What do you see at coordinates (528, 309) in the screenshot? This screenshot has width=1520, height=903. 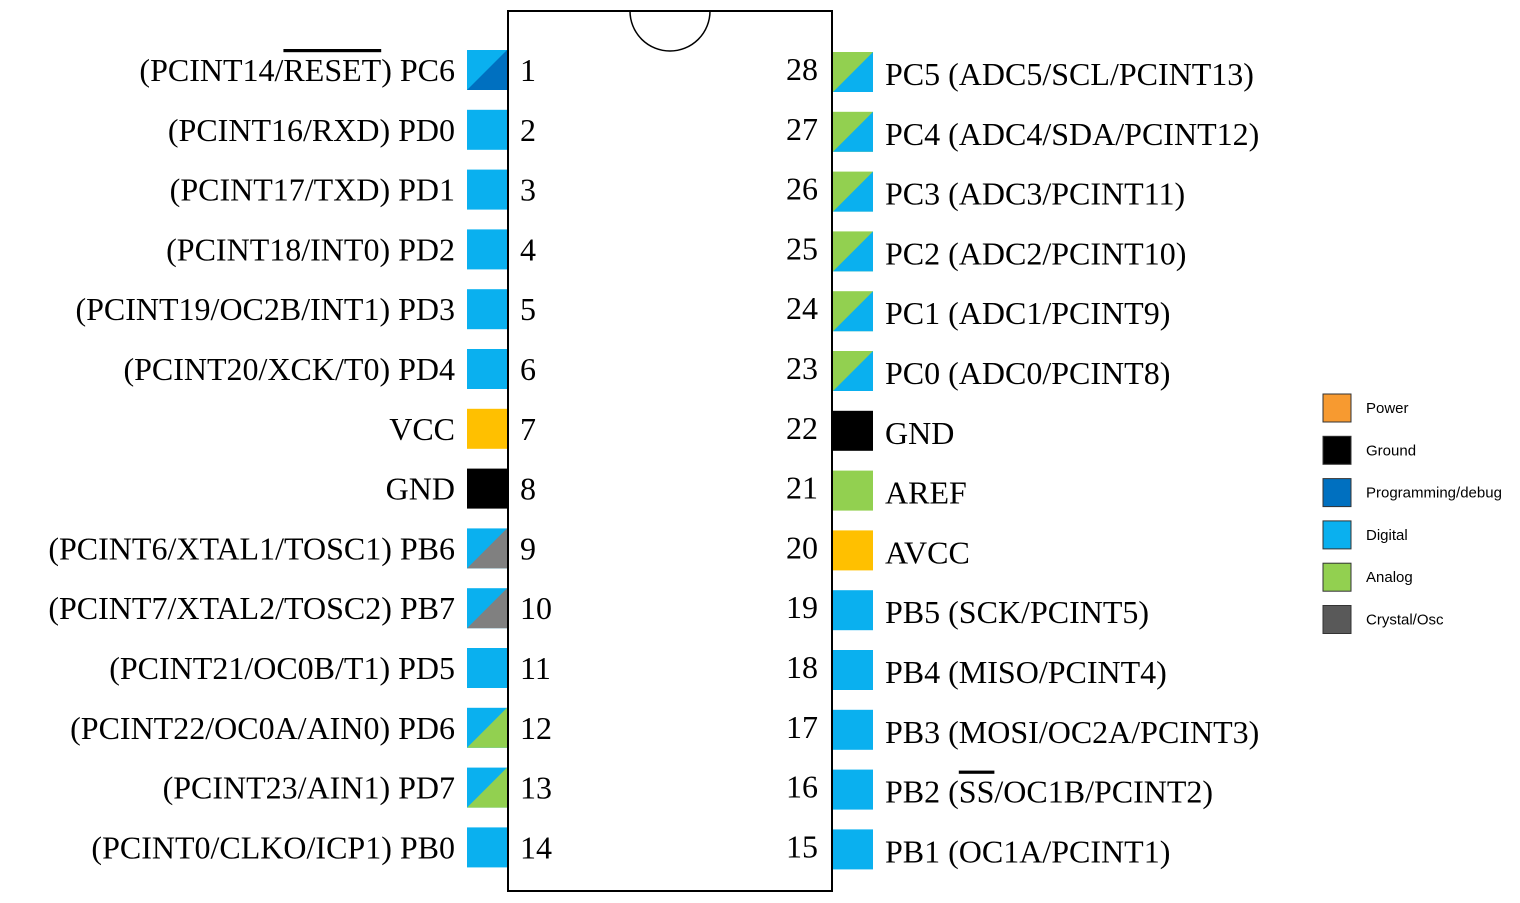 I see `pin-number: 5` at bounding box center [528, 309].